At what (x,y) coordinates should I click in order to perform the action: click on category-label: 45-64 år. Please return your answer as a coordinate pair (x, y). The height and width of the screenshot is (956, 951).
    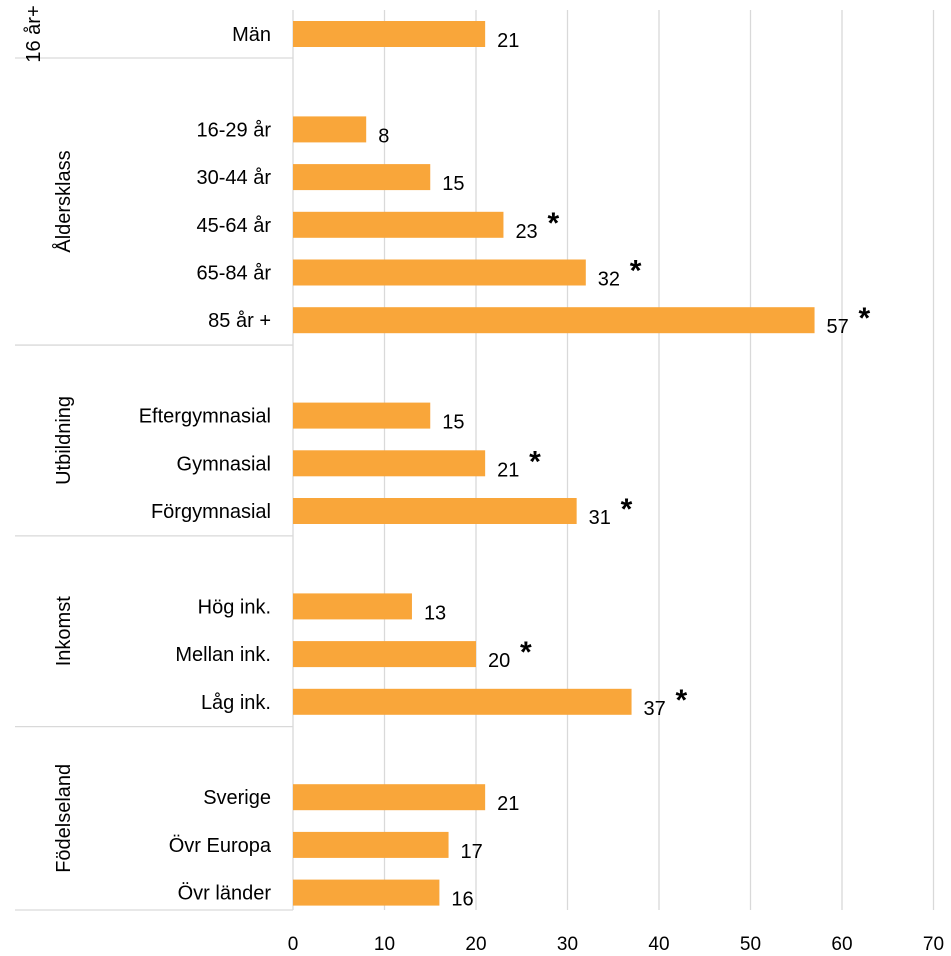
    Looking at the image, I should click on (234, 226).